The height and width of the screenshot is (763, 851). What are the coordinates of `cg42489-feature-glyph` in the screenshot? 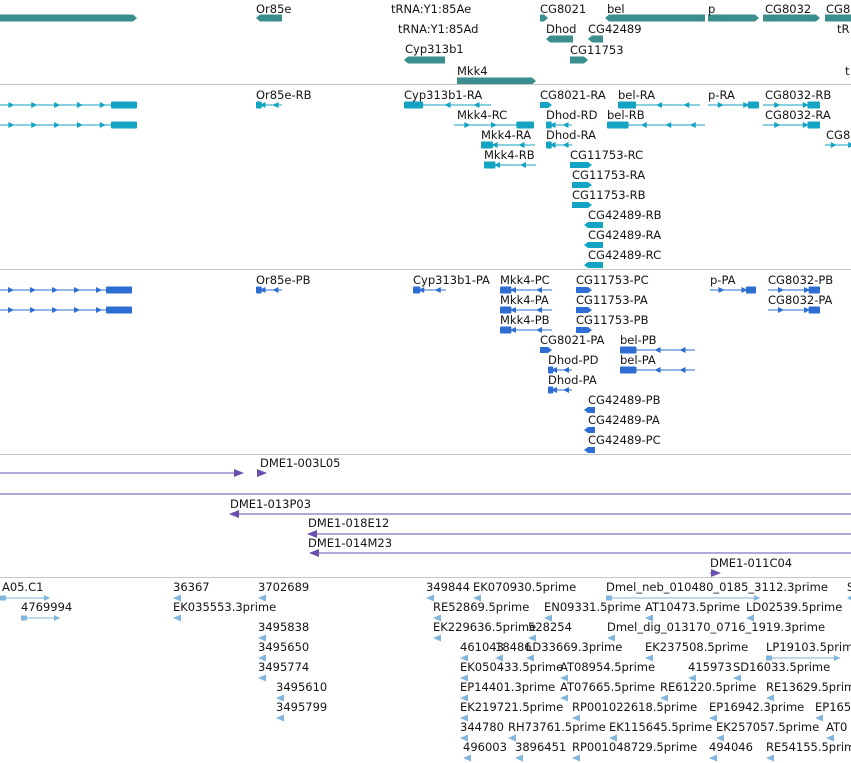 It's located at (595, 39).